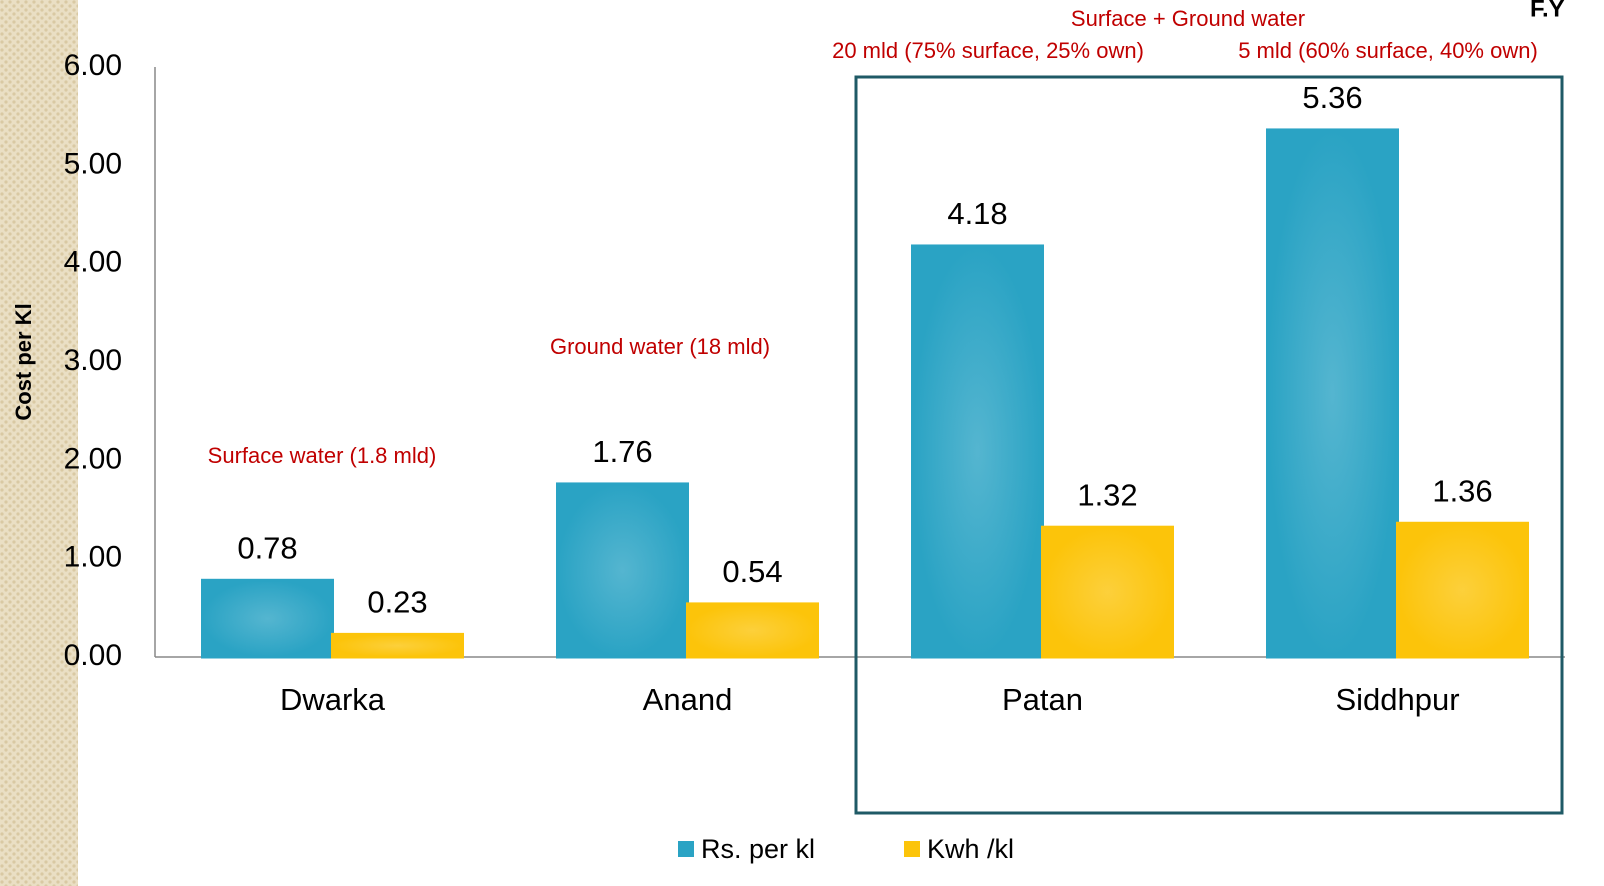  What do you see at coordinates (93, 458) in the screenshot?
I see `y-tick-label: 2.00` at bounding box center [93, 458].